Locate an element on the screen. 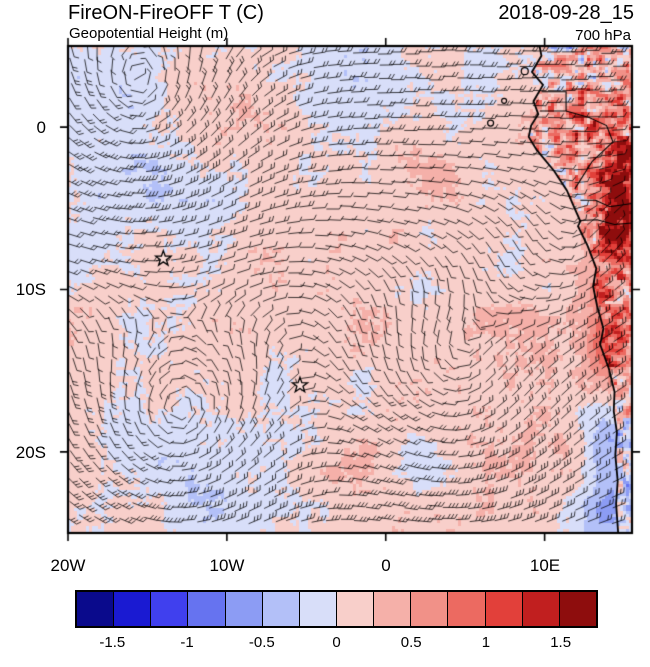 The image size is (650, 667). colorbar-labels: -1.5 -1 -0.5 0 0.5 1 1.5 is located at coordinates (336, 644).